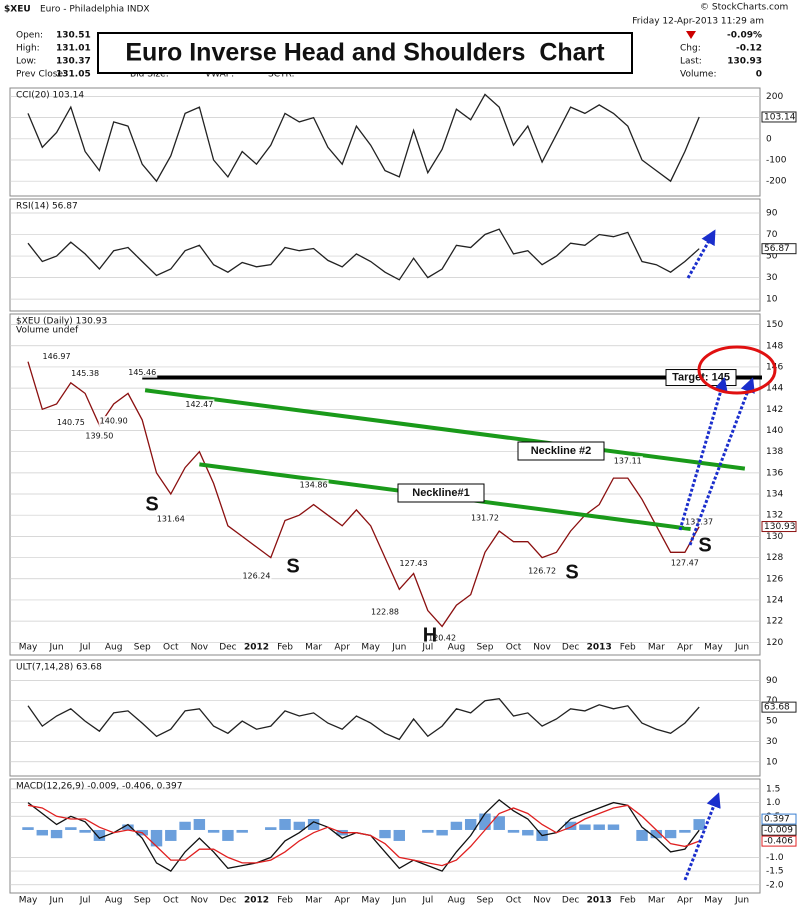 Image resolution: width=800 pixels, height=908 pixels. I want to click on field-label: Last:, so click(691, 62).